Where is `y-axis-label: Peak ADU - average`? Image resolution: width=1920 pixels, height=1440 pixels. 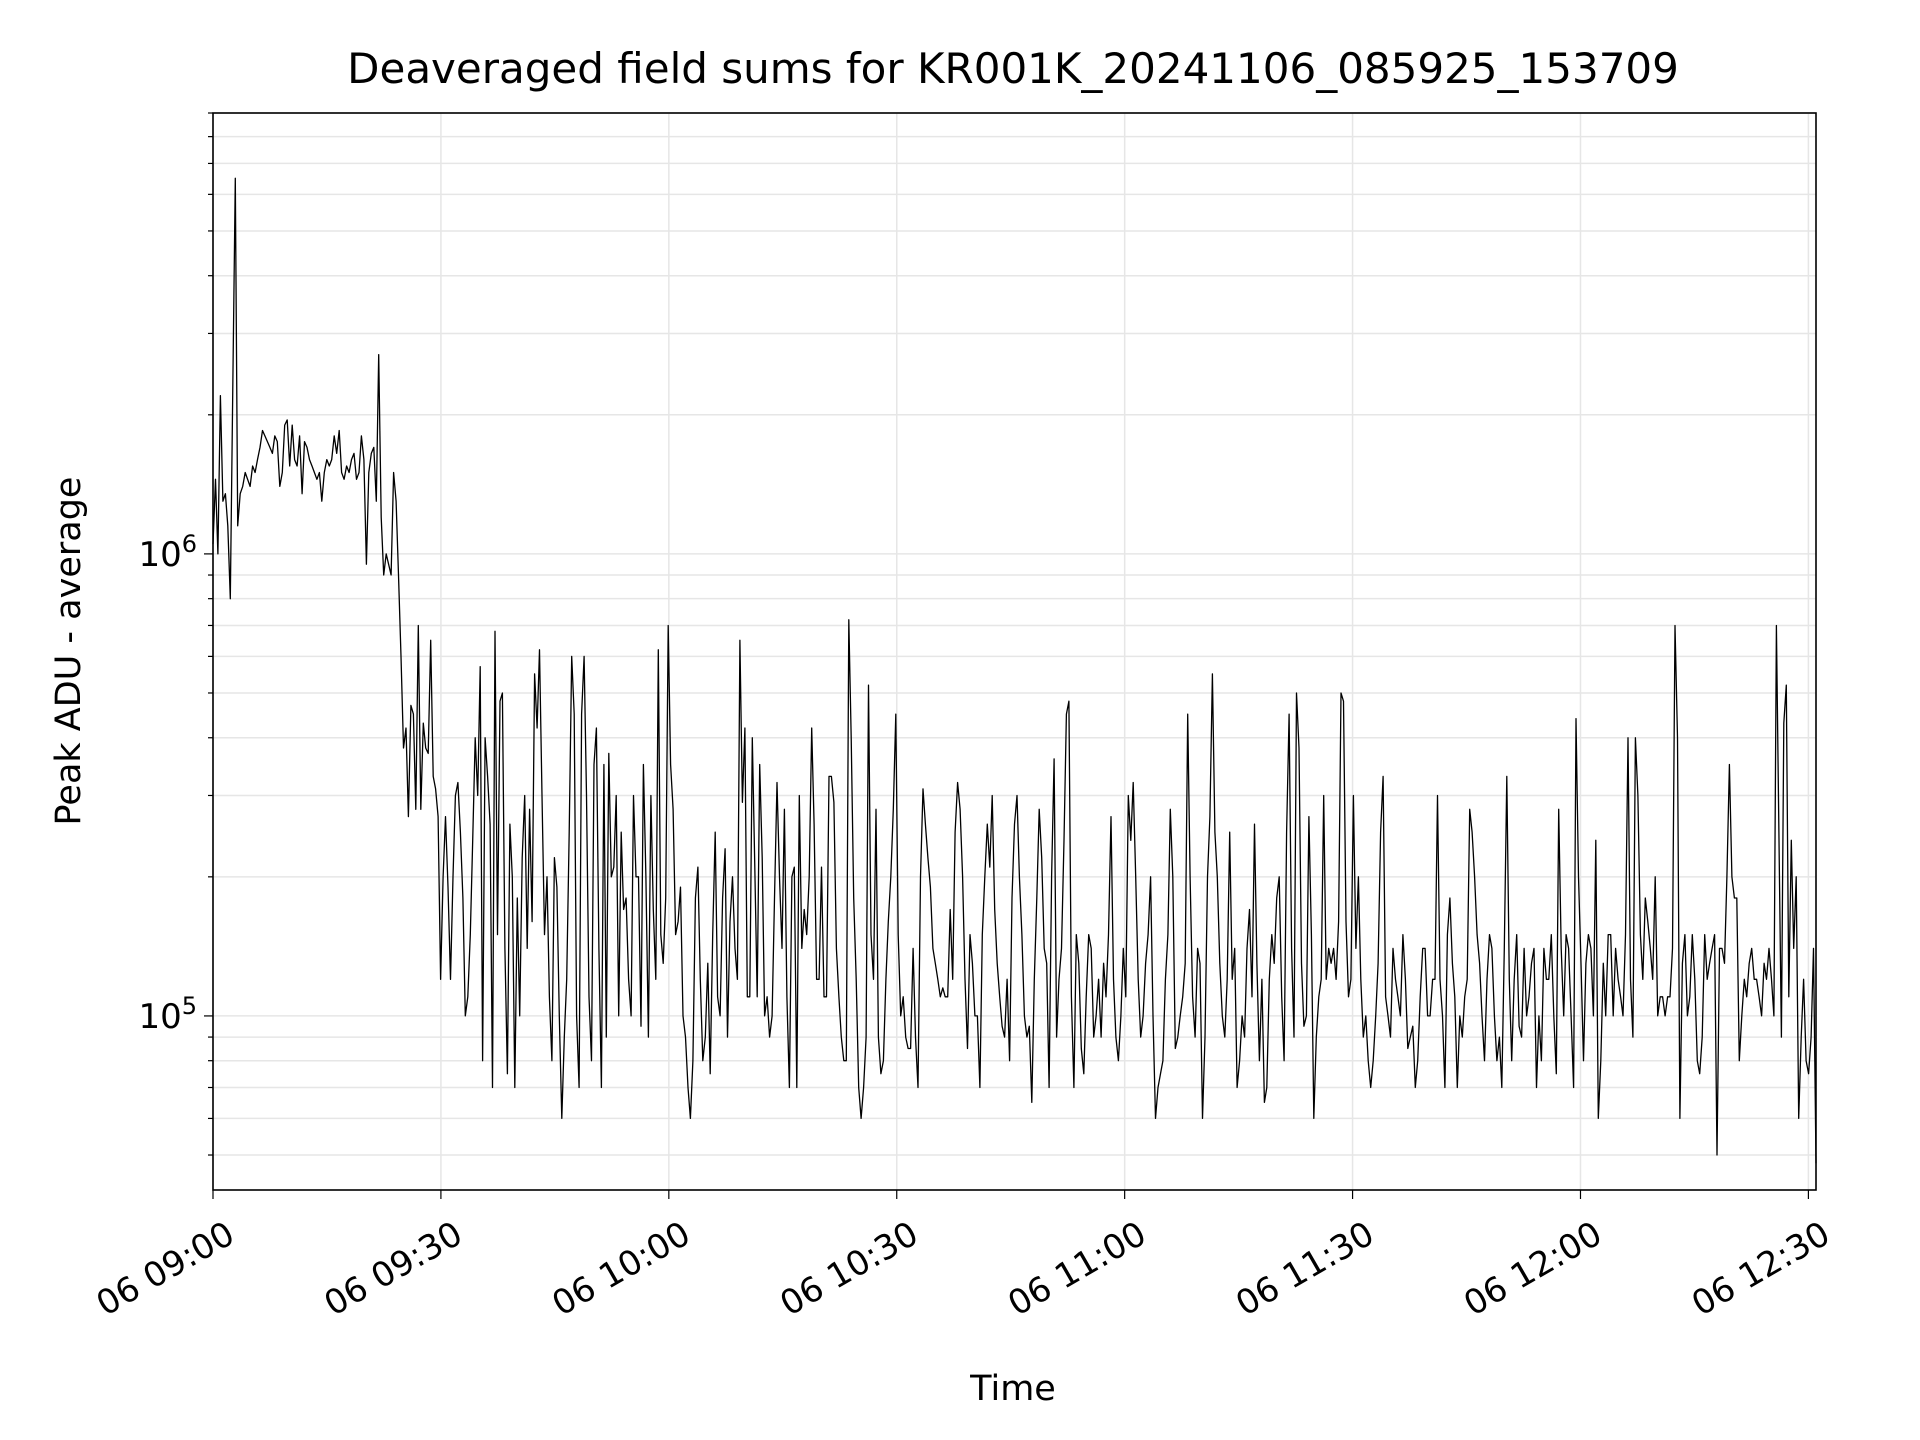 y-axis-label: Peak ADU - average is located at coordinates (69, 651).